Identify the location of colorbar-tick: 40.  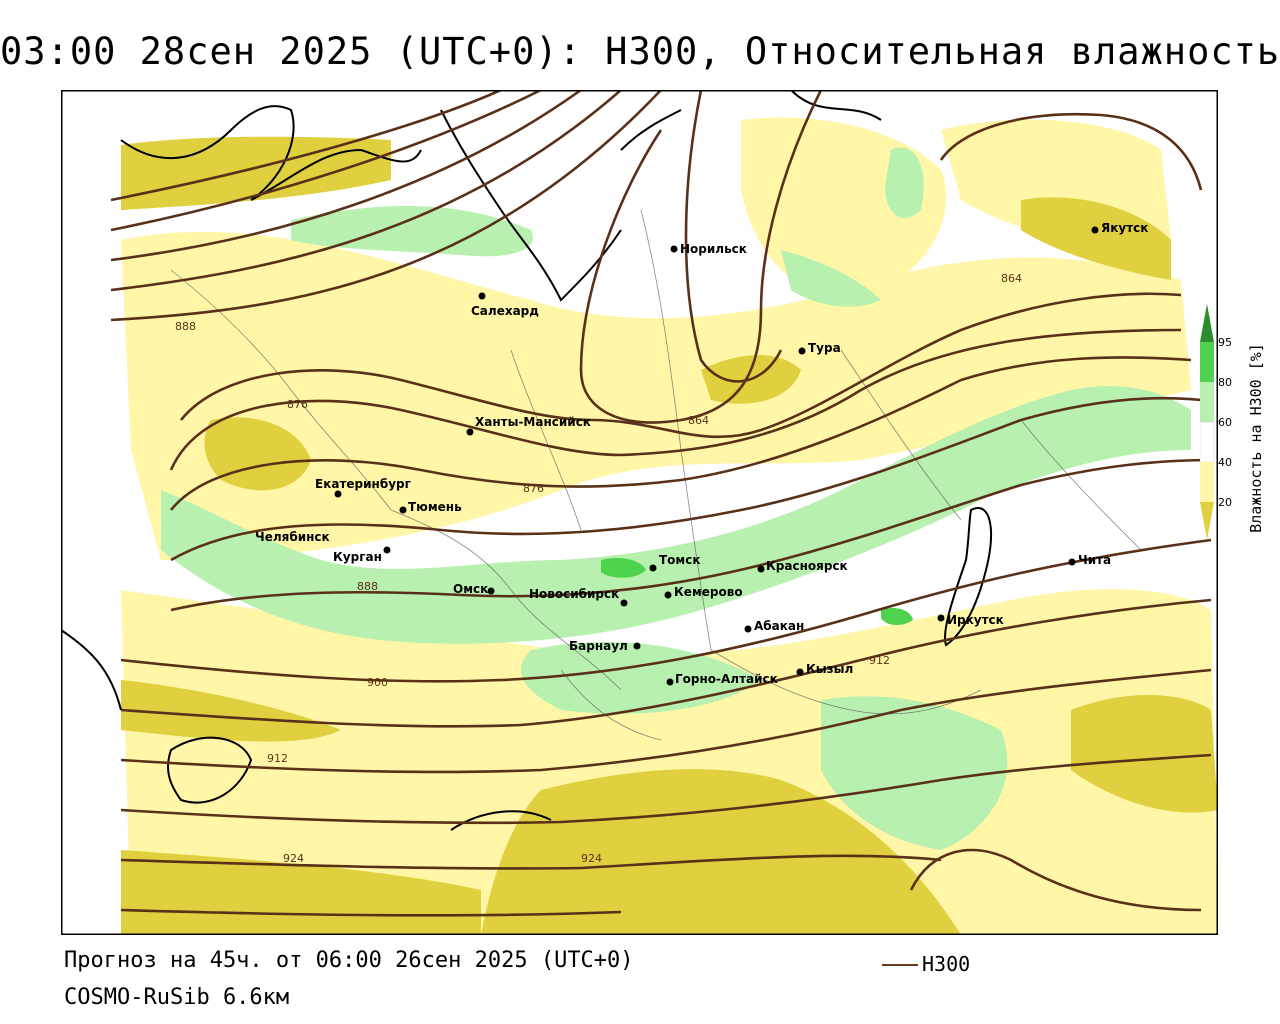
(1225, 462).